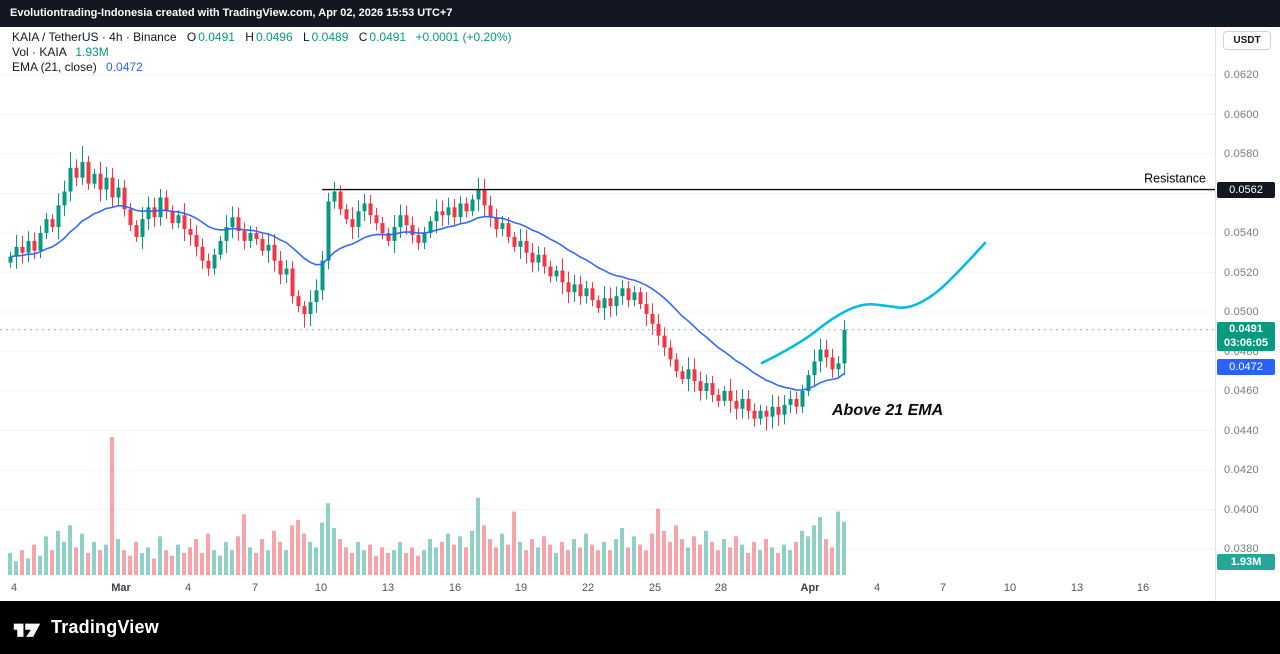  What do you see at coordinates (94, 37) in the screenshot?
I see `symbol-title: KAIA / TetherUS · 4h · Binance` at bounding box center [94, 37].